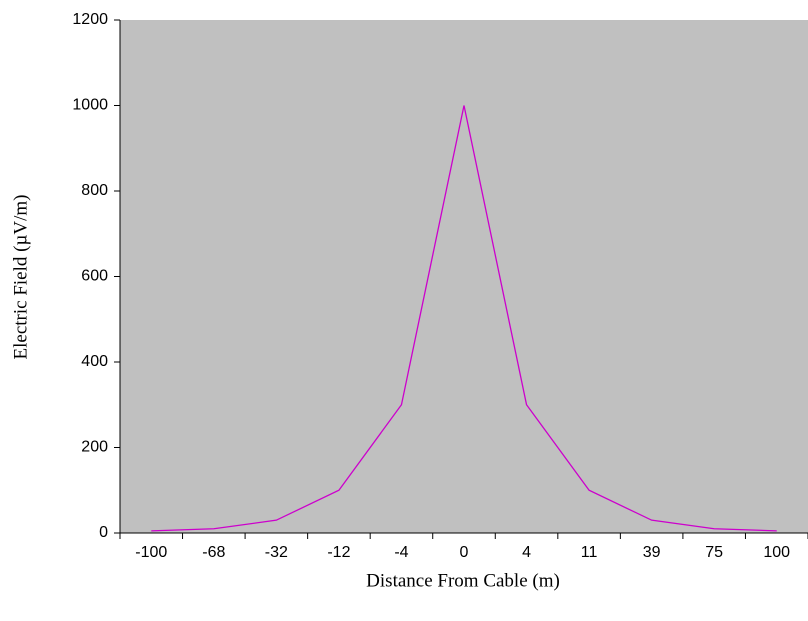 The height and width of the screenshot is (621, 808). What do you see at coordinates (94, 276) in the screenshot?
I see `y-tick-label: 600` at bounding box center [94, 276].